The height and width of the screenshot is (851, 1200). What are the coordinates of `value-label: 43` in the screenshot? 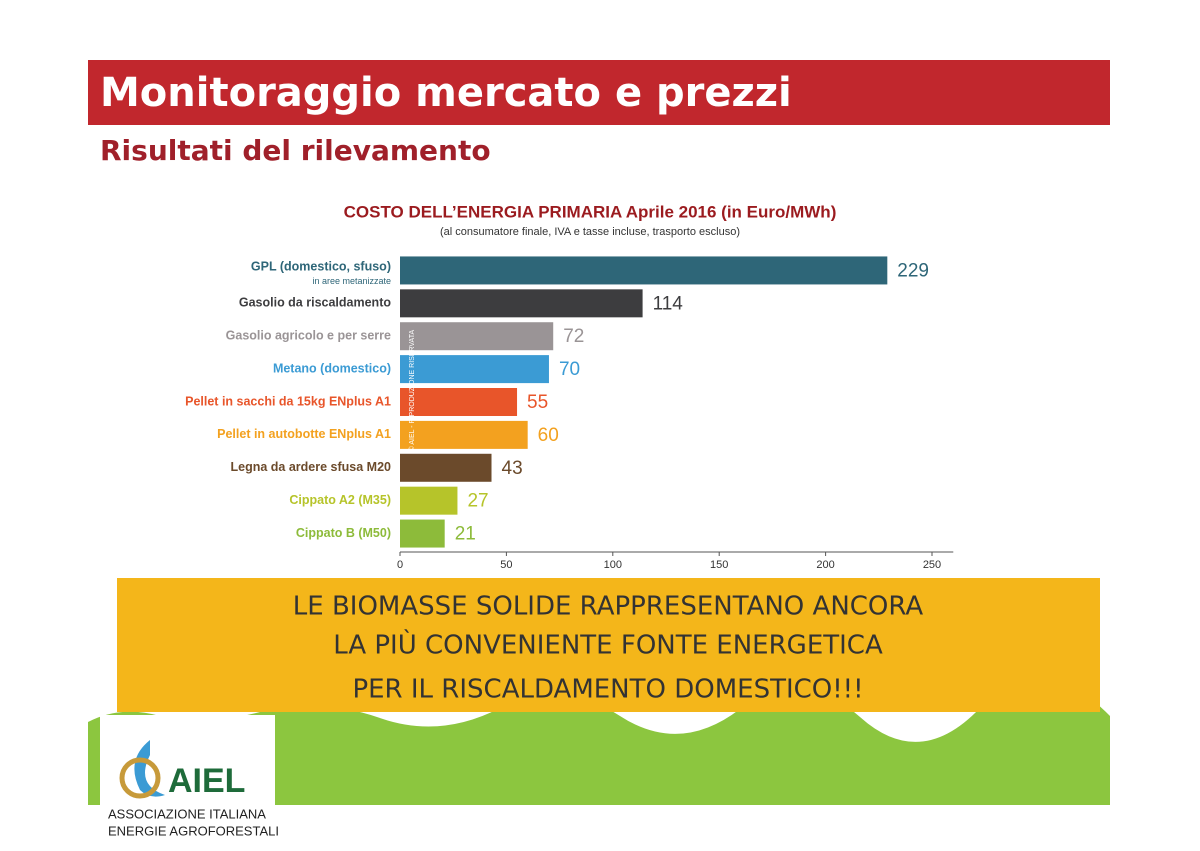 It's located at (512, 468).